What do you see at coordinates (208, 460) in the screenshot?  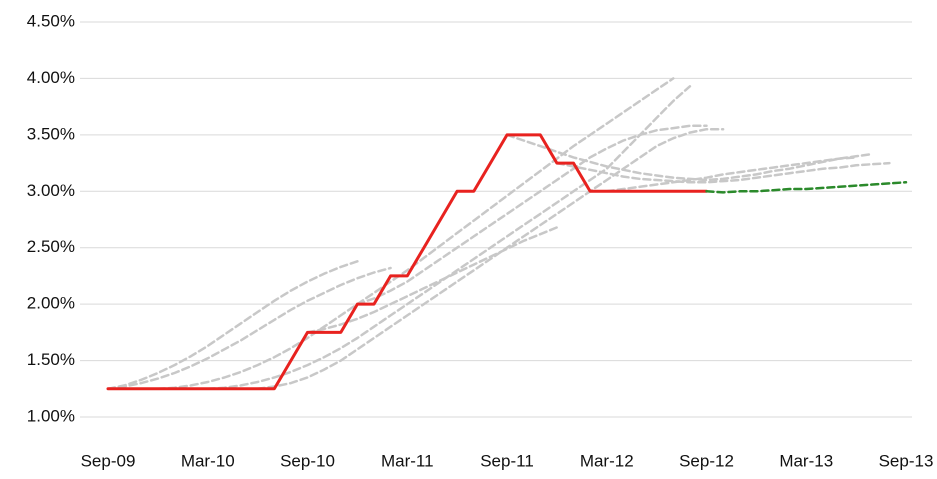 I see `x-tick-label: Mar-10` at bounding box center [208, 460].